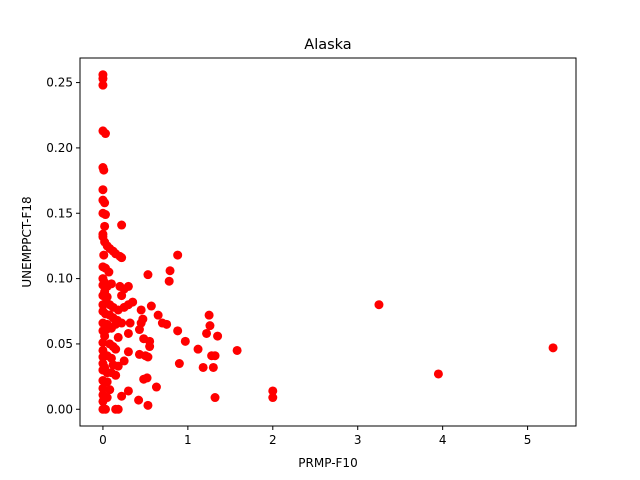  What do you see at coordinates (327, 463) in the screenshot?
I see `x-axis-label: PRMP-F10` at bounding box center [327, 463].